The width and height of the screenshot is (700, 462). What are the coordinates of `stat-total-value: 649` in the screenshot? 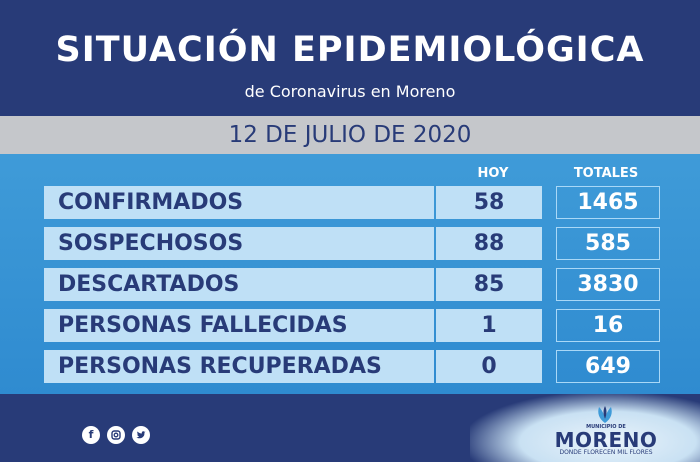 It's located at (608, 366).